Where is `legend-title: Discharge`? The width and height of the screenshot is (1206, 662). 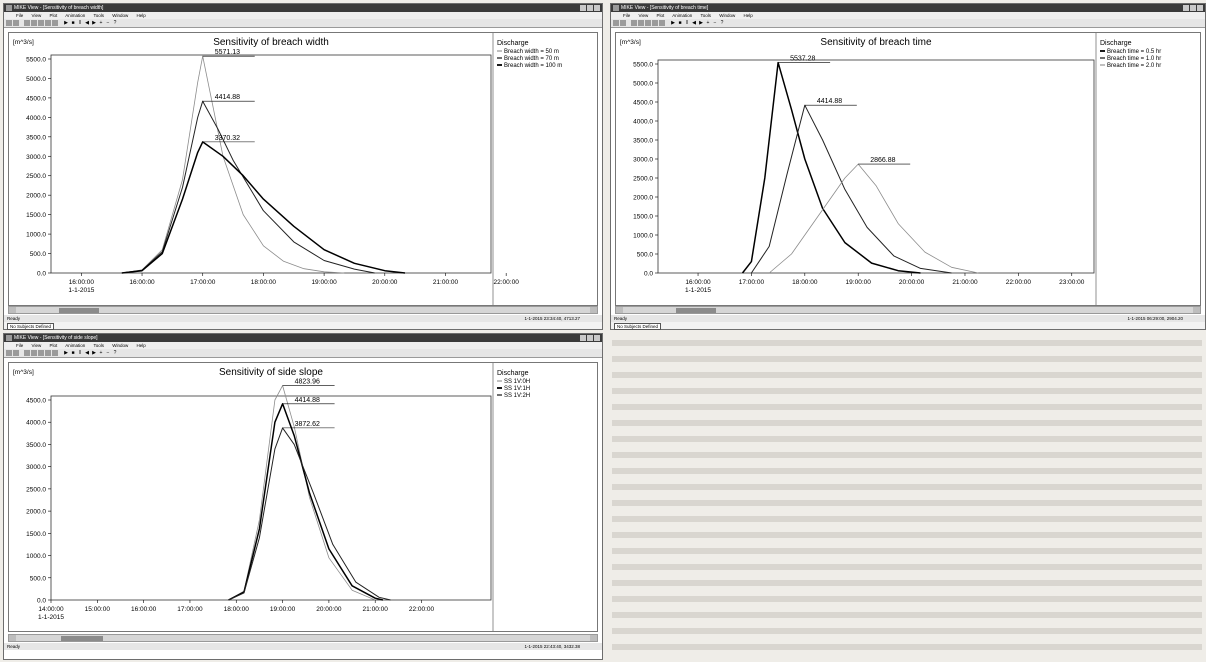
legend-title: Discharge is located at coordinates (513, 373).